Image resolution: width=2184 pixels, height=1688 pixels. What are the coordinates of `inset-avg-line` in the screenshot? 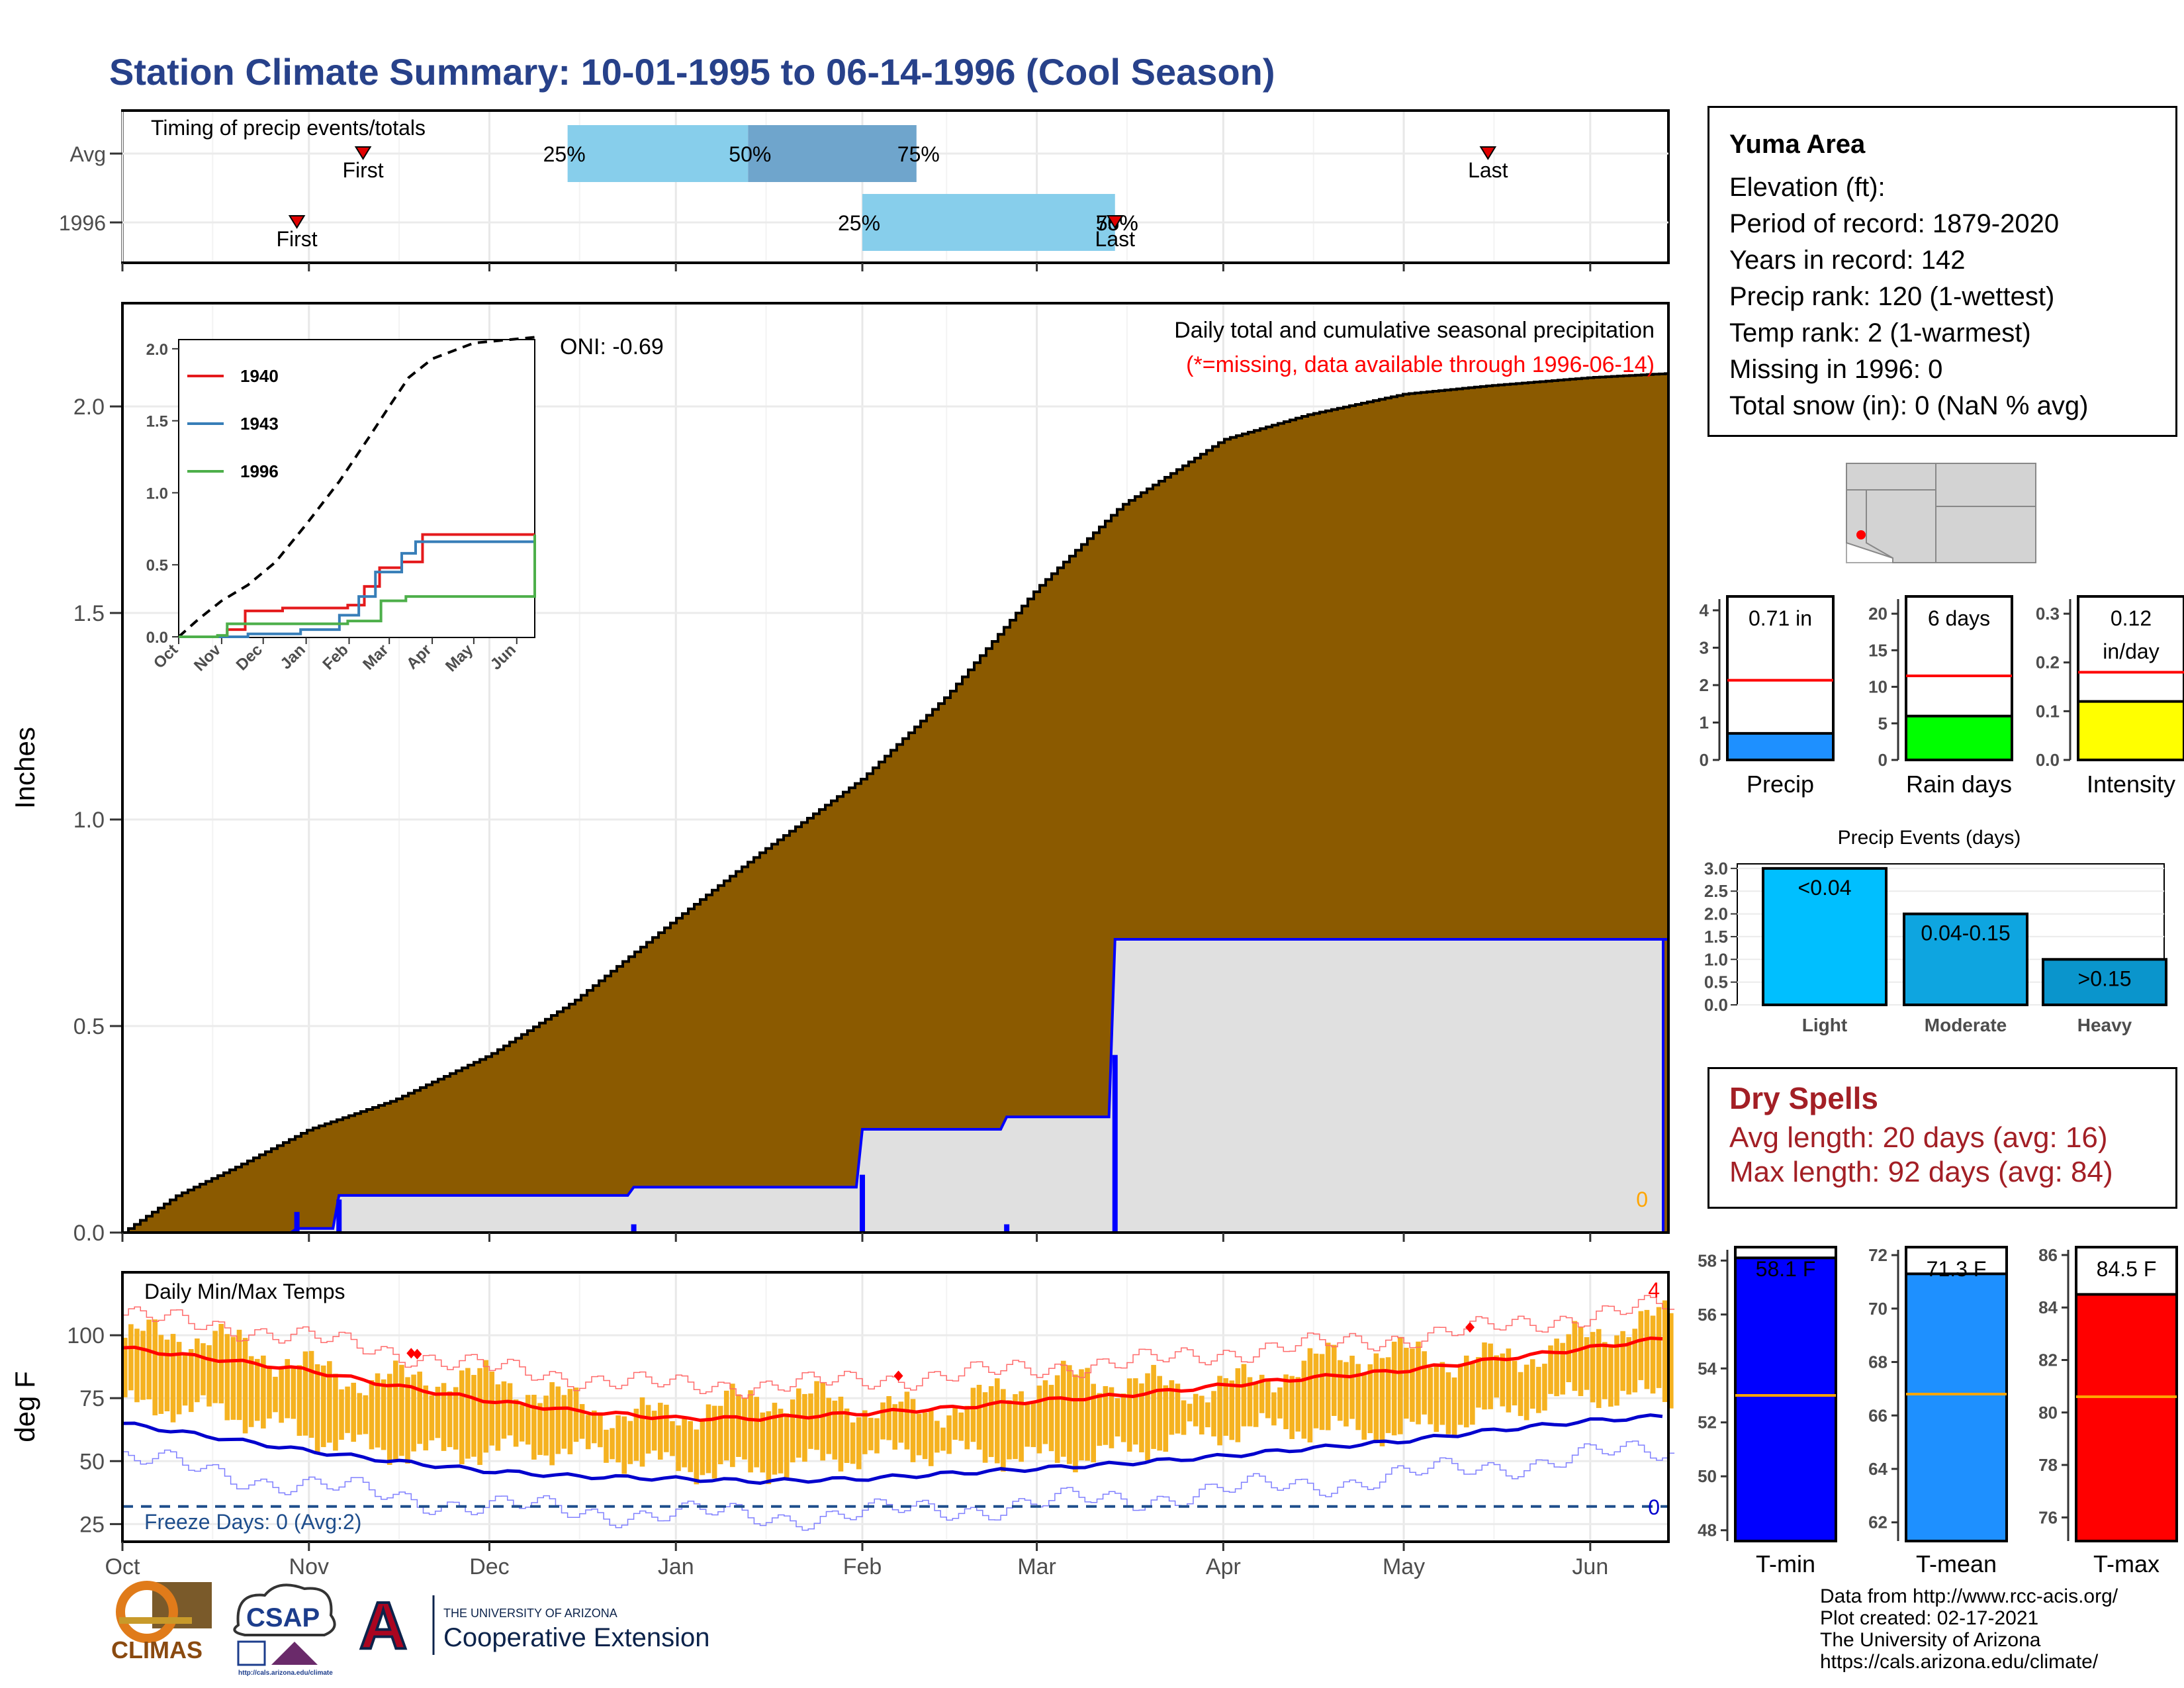 It's located at (356, 487).